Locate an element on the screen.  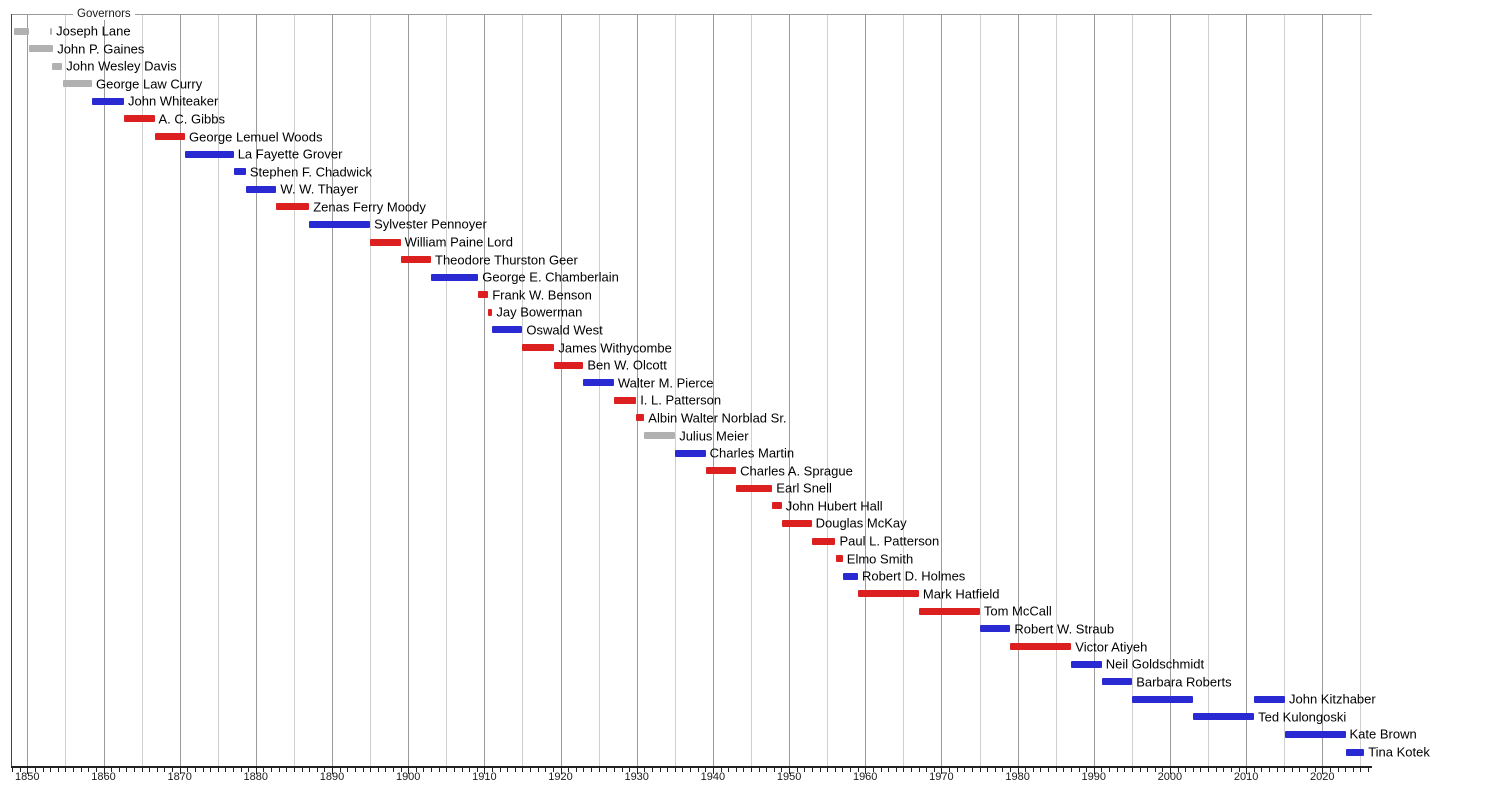
year-label-1880: 1880 is located at coordinates (256, 777).